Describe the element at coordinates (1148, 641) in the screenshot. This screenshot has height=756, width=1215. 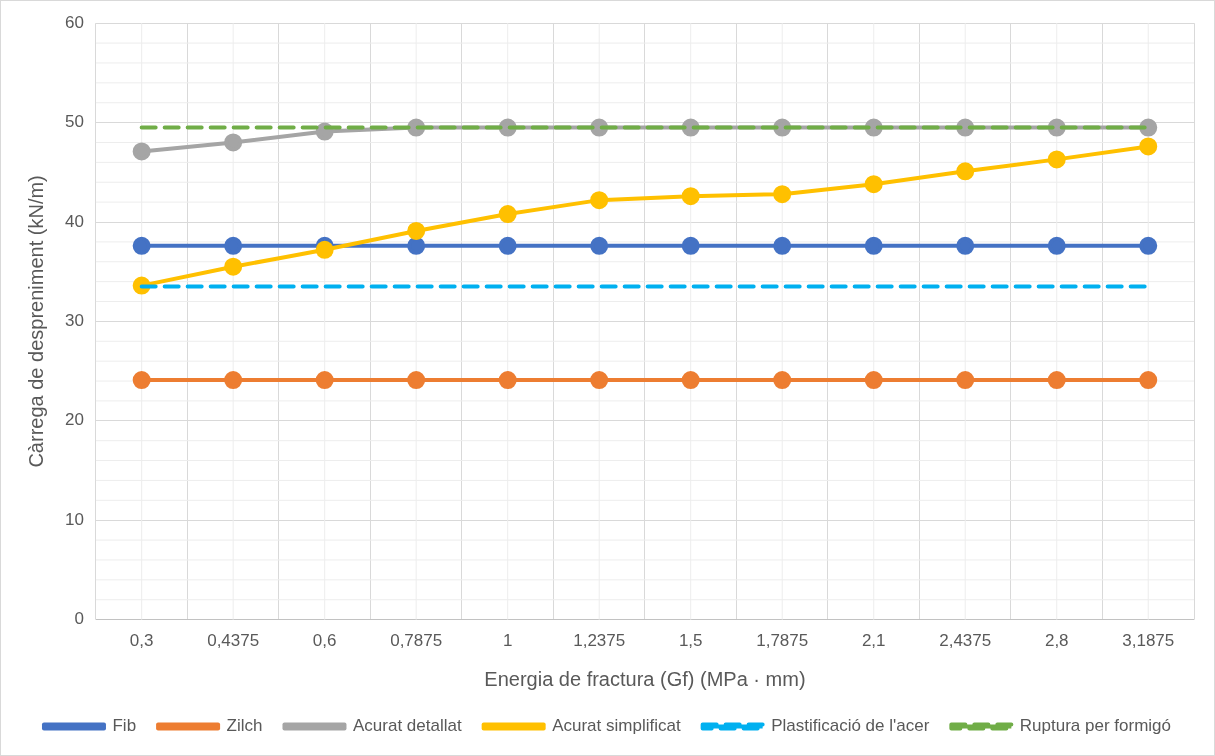
I see `x-tick-label: 3,1875` at that location.